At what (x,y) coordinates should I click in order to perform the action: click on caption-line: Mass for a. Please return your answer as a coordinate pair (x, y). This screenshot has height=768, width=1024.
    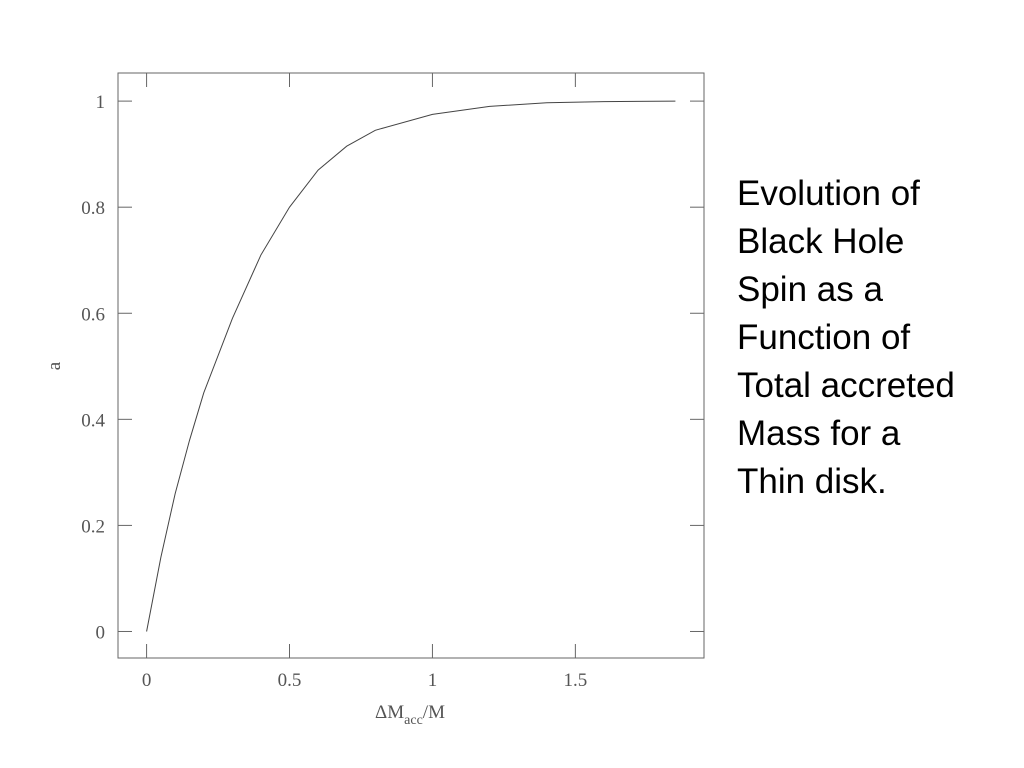
    Looking at the image, I should click on (819, 433).